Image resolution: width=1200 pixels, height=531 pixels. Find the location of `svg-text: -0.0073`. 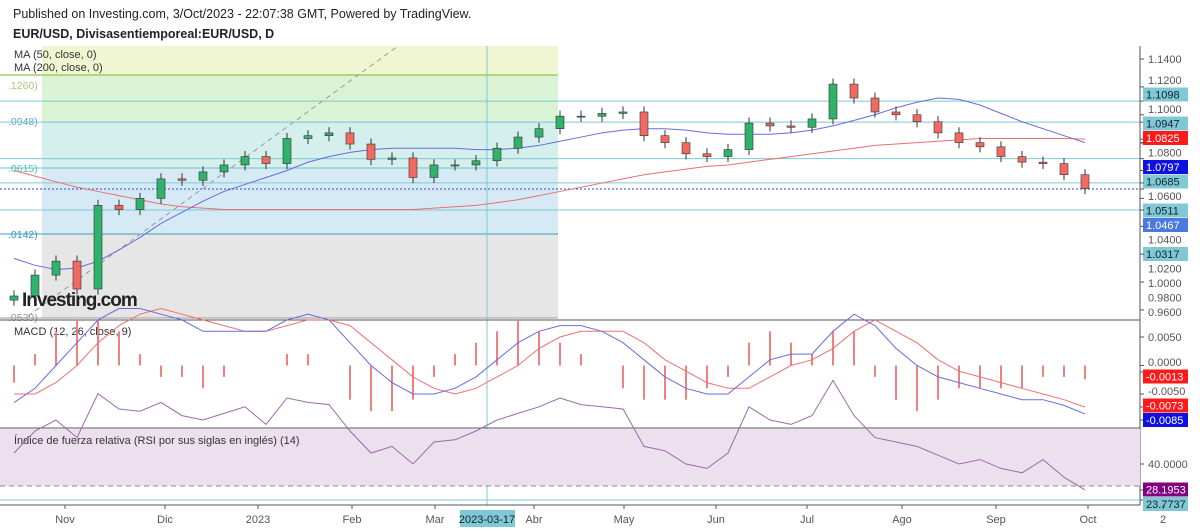

svg-text: -0.0073 is located at coordinates (1164, 407).